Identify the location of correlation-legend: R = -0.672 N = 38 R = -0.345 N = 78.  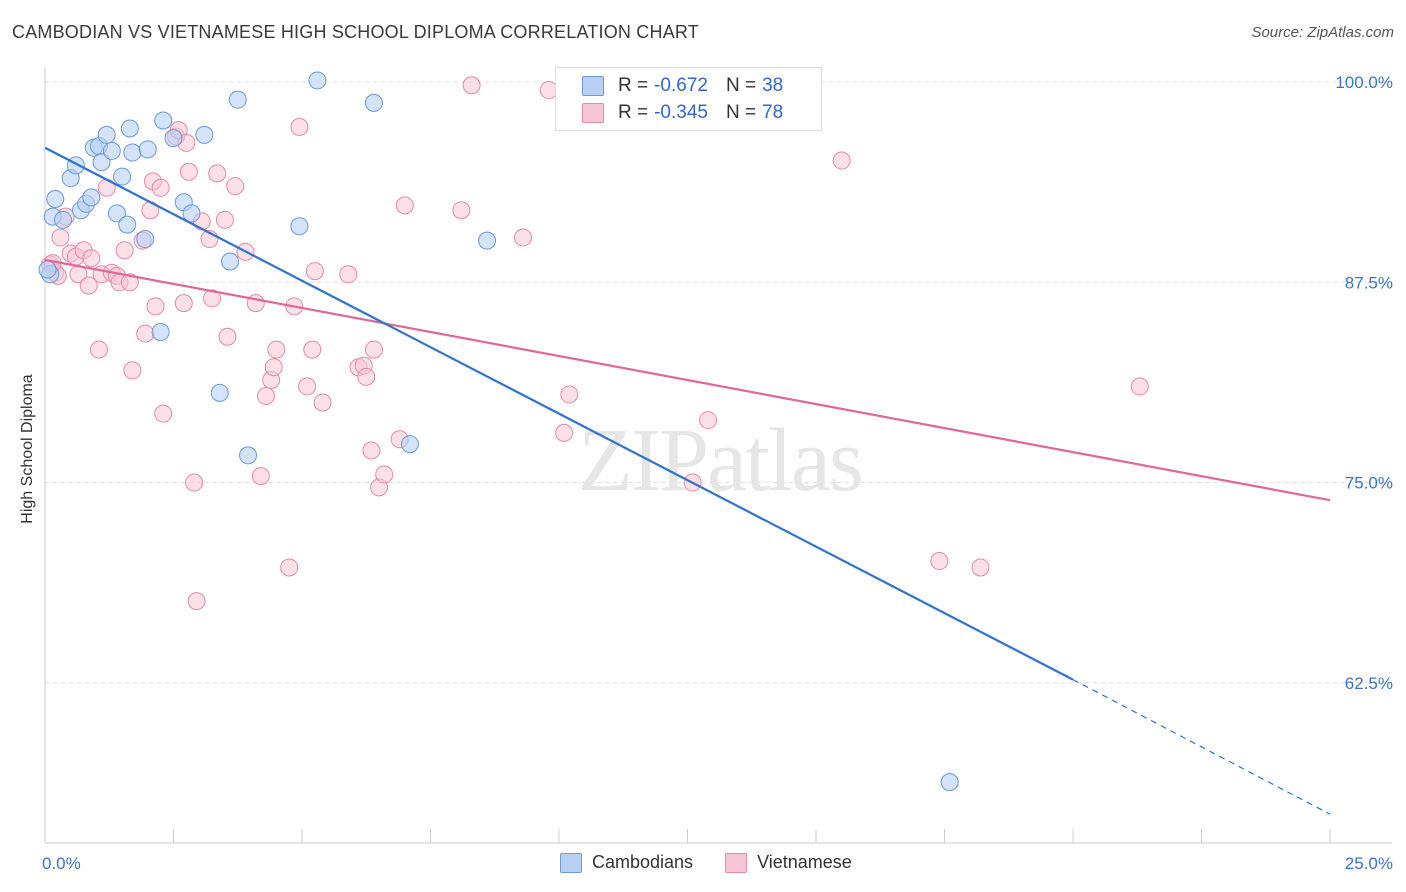
(688, 99).